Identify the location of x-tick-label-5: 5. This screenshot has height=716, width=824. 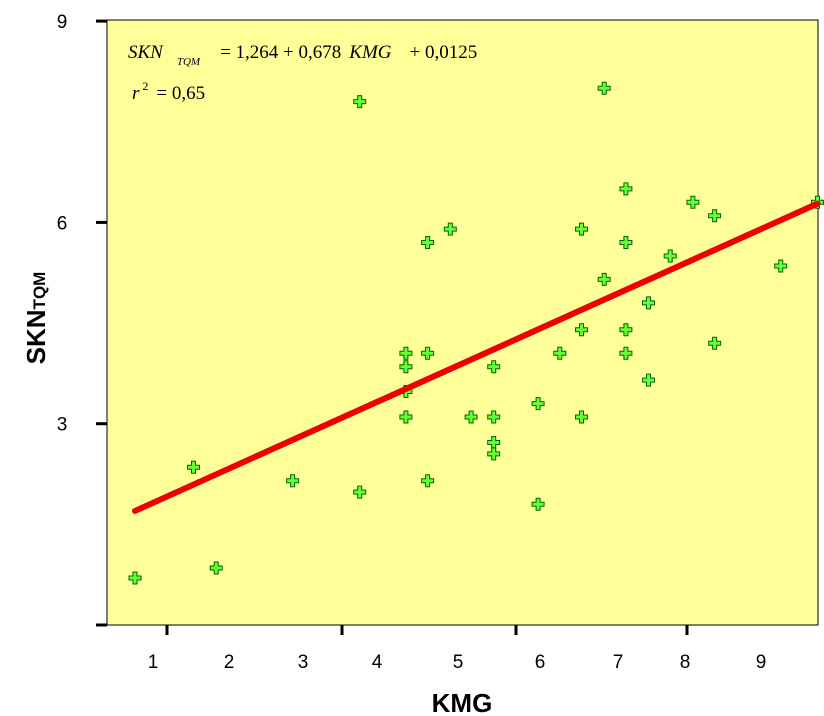
(458, 662).